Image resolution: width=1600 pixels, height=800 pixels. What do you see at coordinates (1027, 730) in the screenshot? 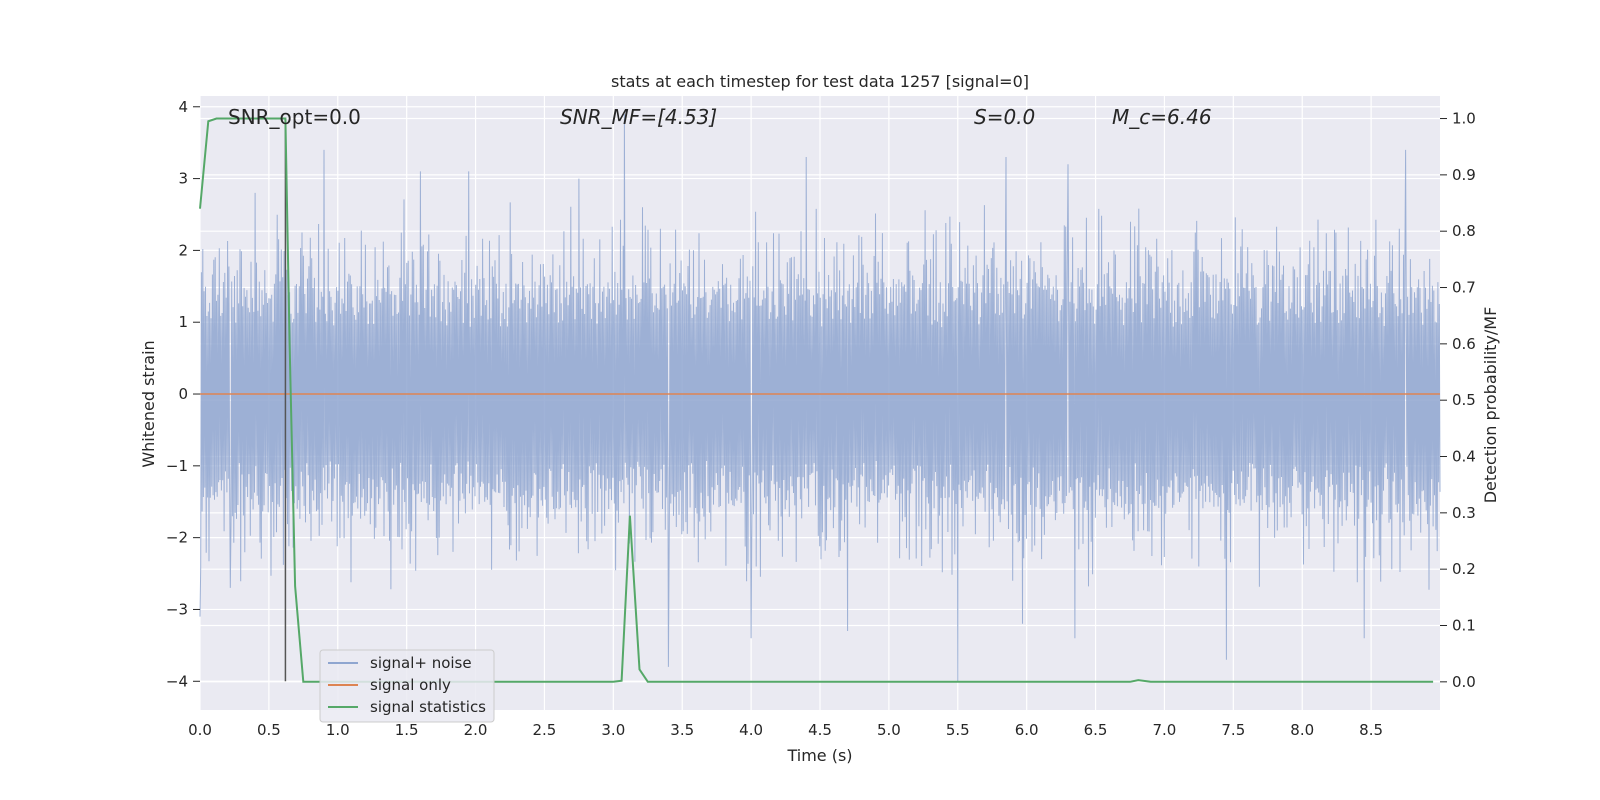
I see `x-tick-label: 6.0` at bounding box center [1027, 730].